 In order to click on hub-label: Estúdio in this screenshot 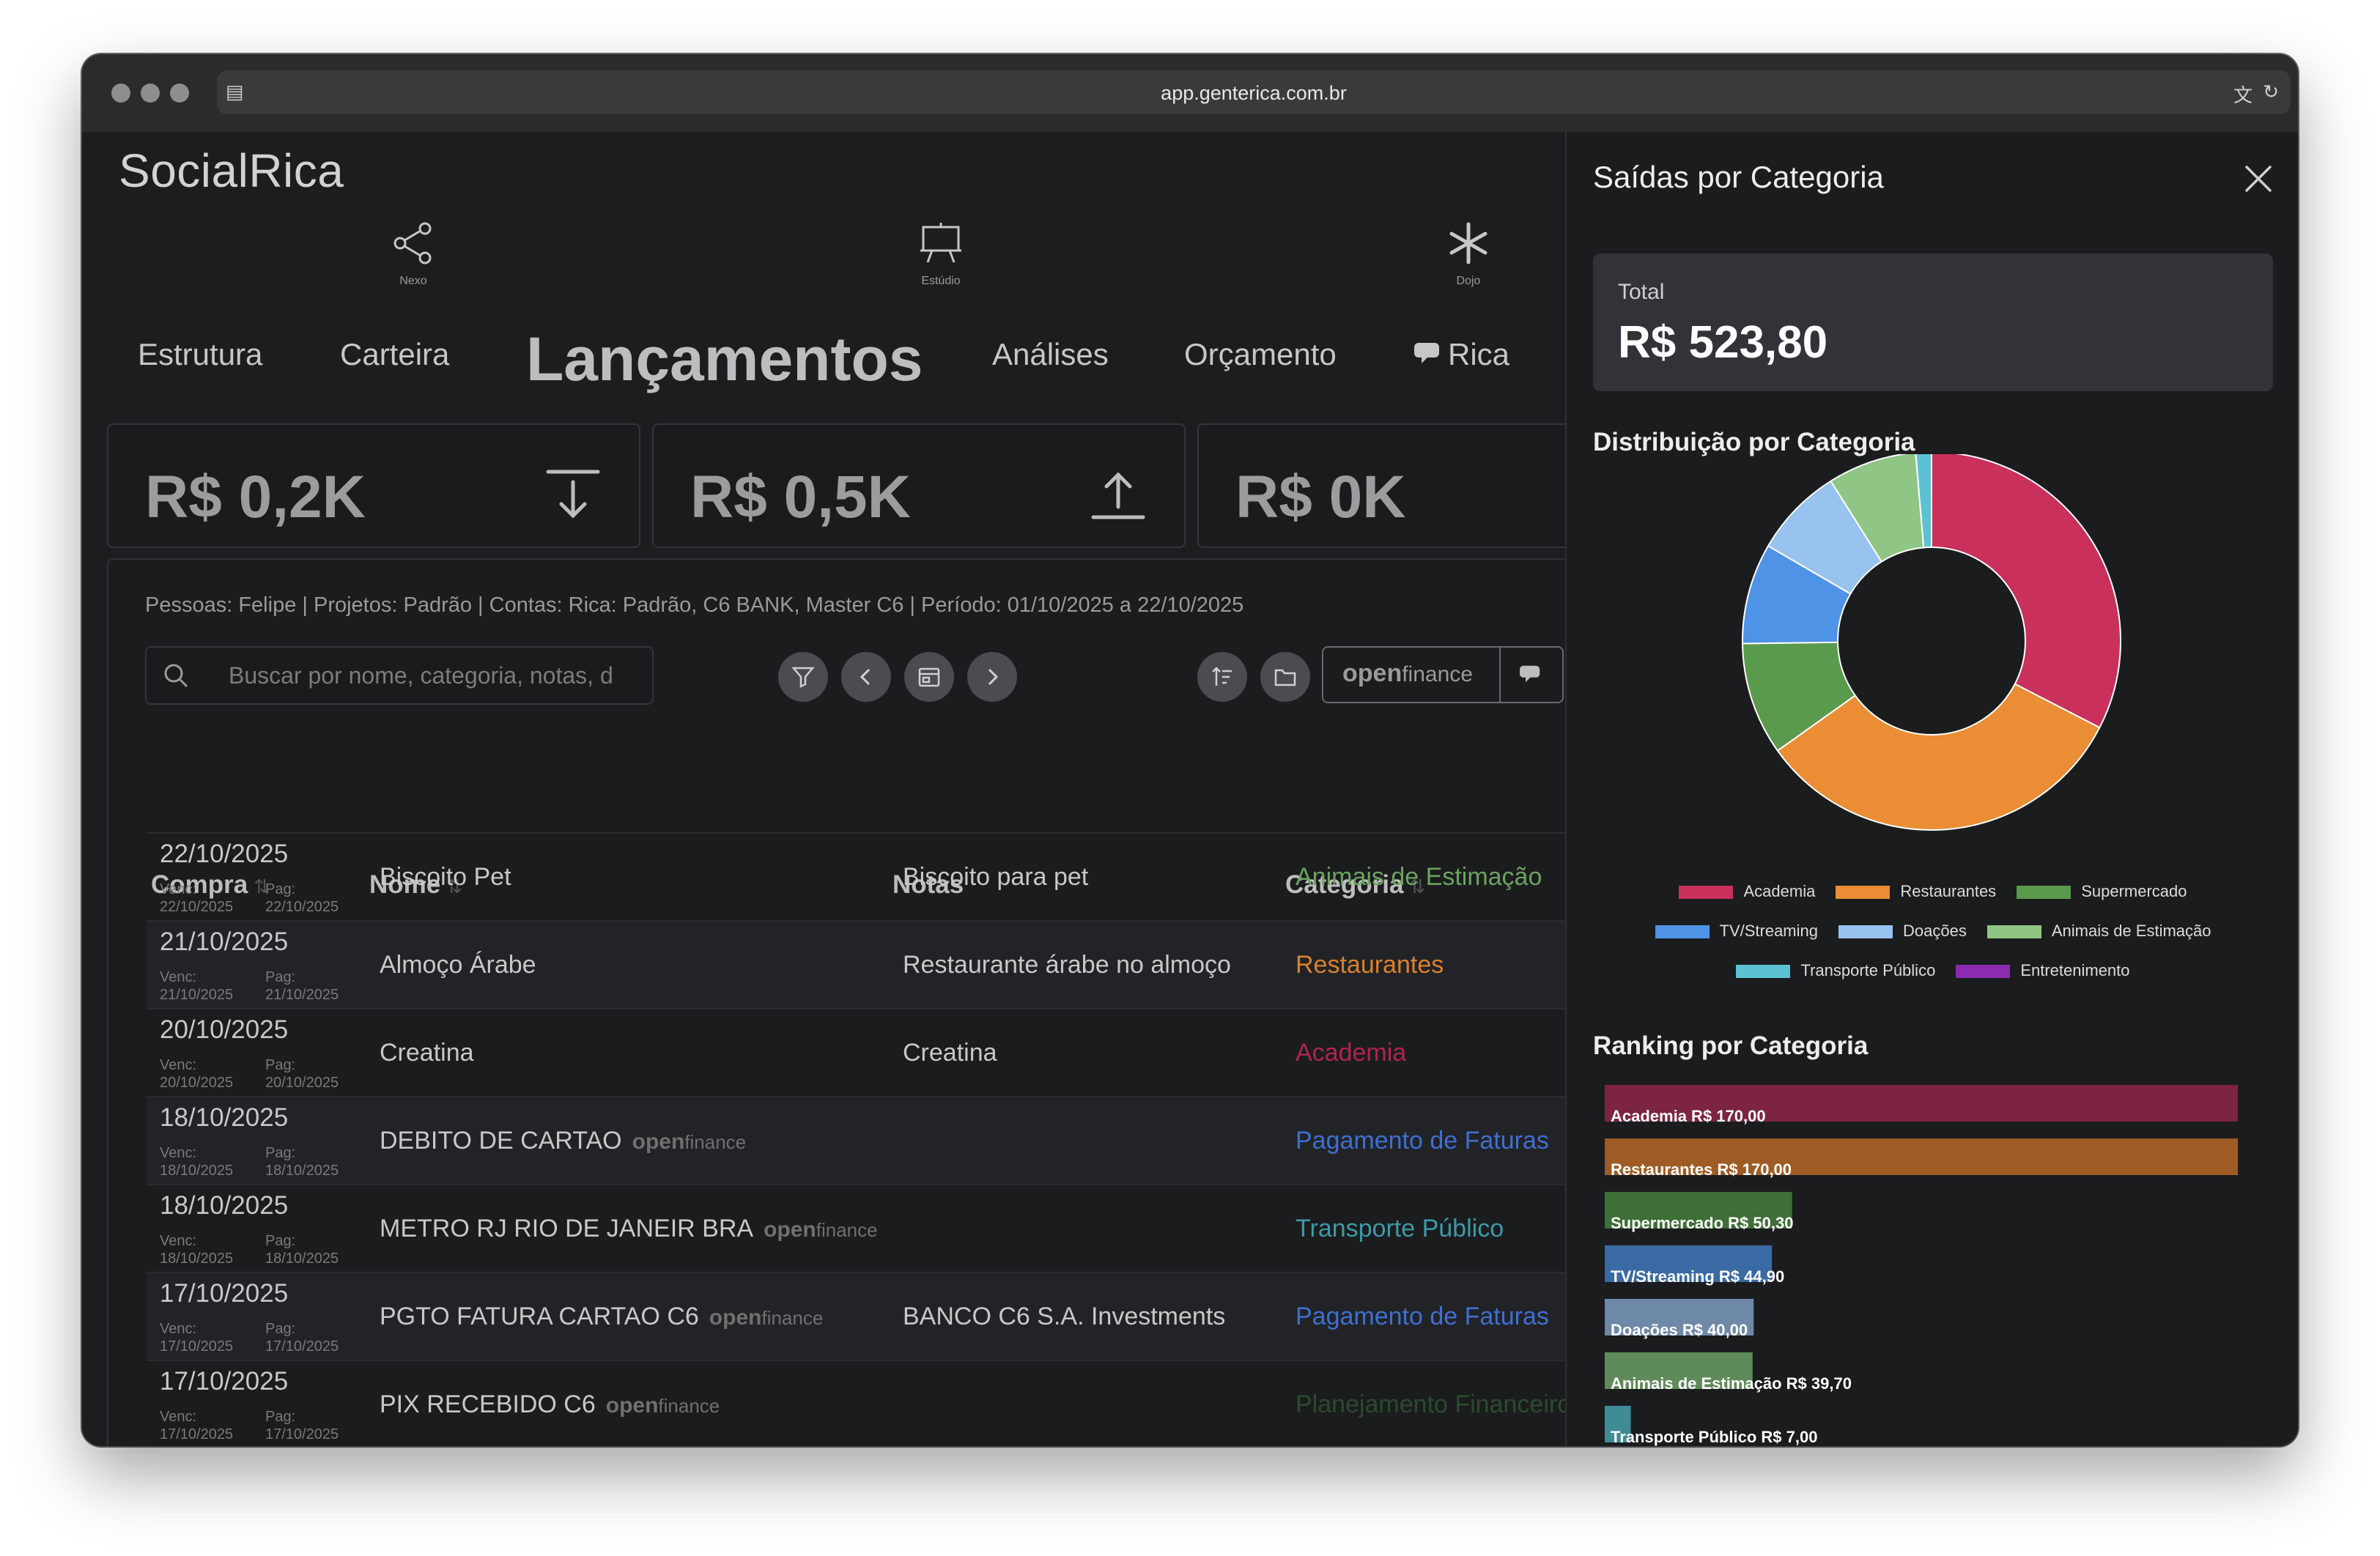, I will do `click(941, 281)`.